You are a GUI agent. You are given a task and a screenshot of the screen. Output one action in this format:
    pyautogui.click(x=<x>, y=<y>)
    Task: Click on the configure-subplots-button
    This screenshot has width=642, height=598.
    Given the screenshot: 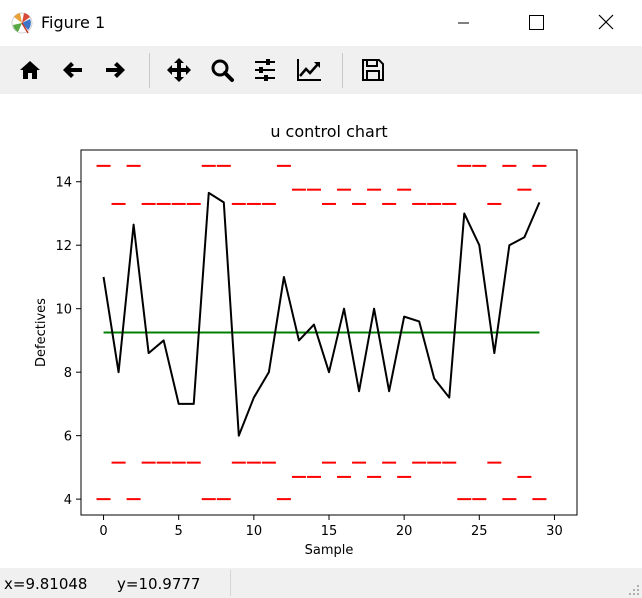 What is the action you would take?
    pyautogui.click(x=265, y=70)
    